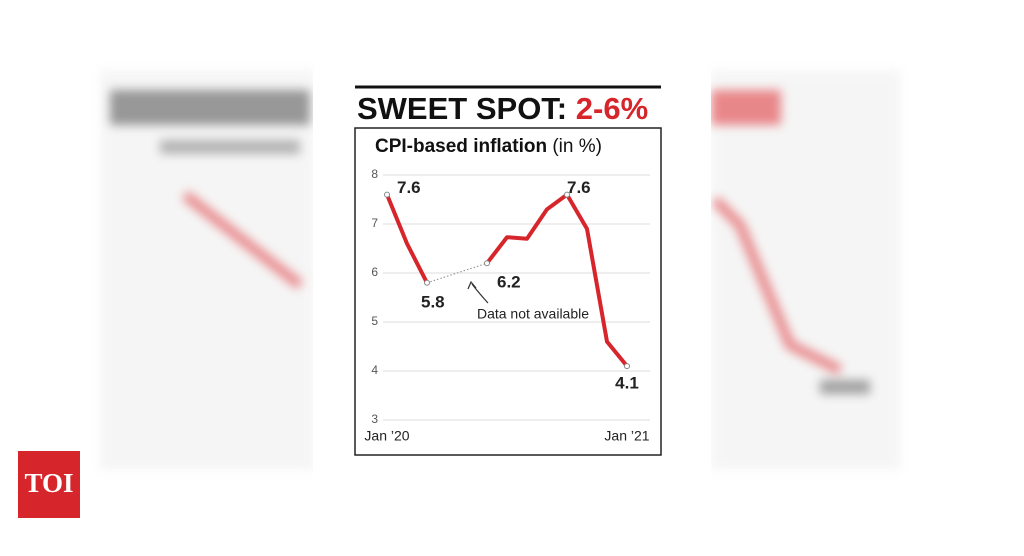  What do you see at coordinates (612, 108) in the screenshot?
I see `title-highlight: 2-6%` at bounding box center [612, 108].